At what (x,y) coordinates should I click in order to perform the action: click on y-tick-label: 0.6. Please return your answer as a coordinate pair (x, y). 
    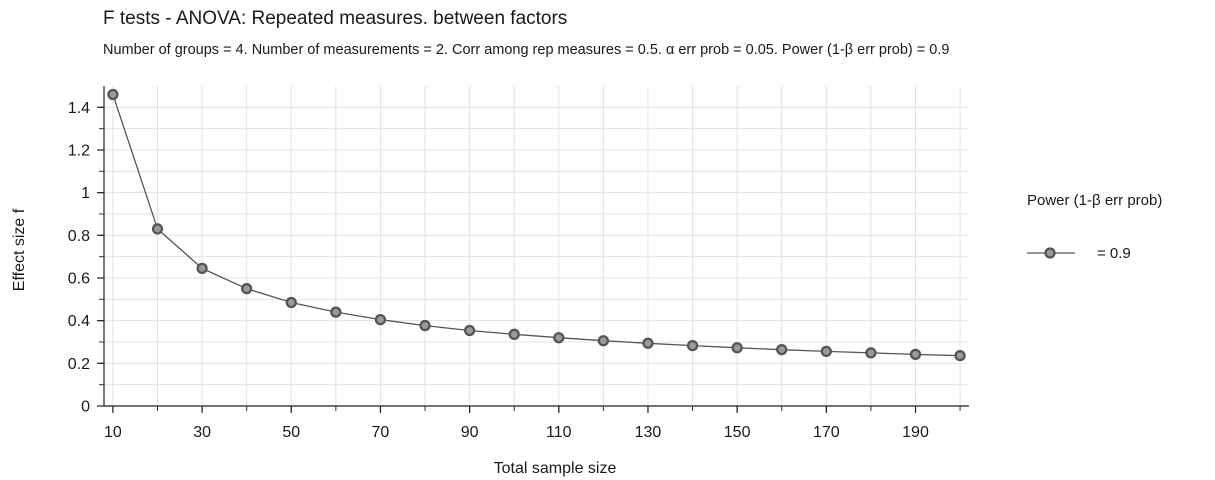
    Looking at the image, I should click on (79, 279).